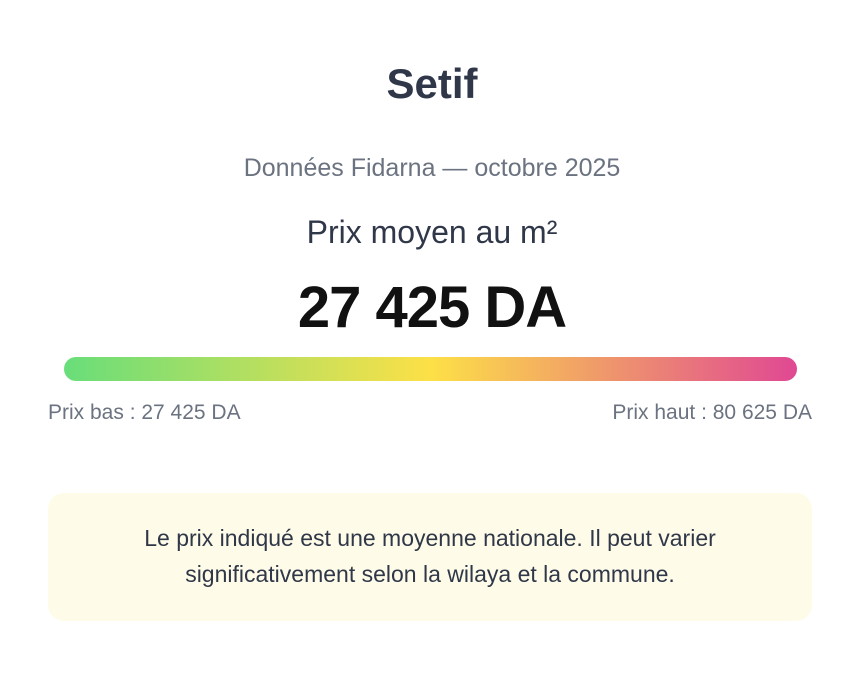 This screenshot has width=864, height=674. What do you see at coordinates (432, 232) in the screenshot?
I see `average-price-label: Prix moyen au m²` at bounding box center [432, 232].